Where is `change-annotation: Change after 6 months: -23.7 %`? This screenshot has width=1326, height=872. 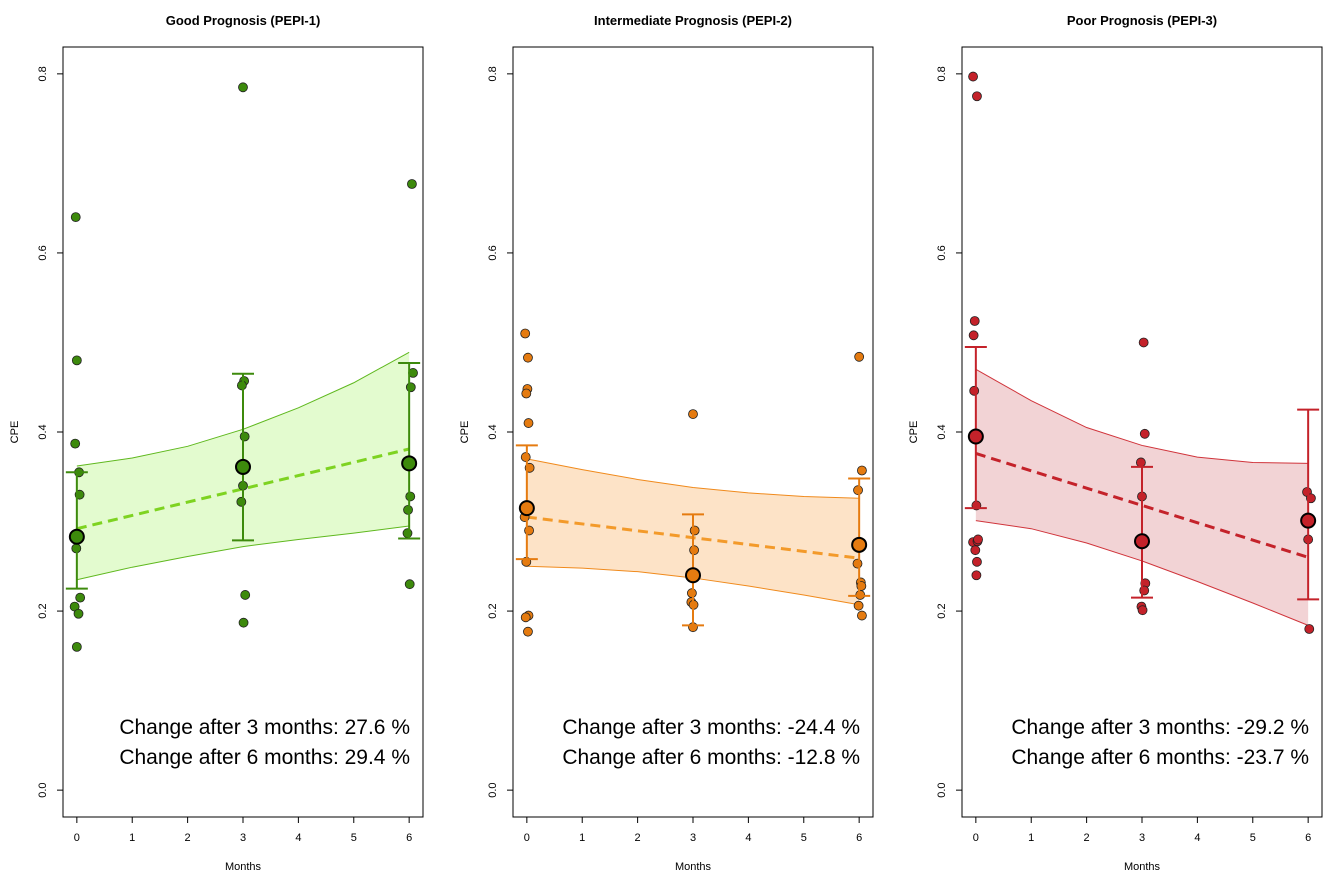 change-annotation: Change after 6 months: -23.7 % is located at coordinates (1160, 757).